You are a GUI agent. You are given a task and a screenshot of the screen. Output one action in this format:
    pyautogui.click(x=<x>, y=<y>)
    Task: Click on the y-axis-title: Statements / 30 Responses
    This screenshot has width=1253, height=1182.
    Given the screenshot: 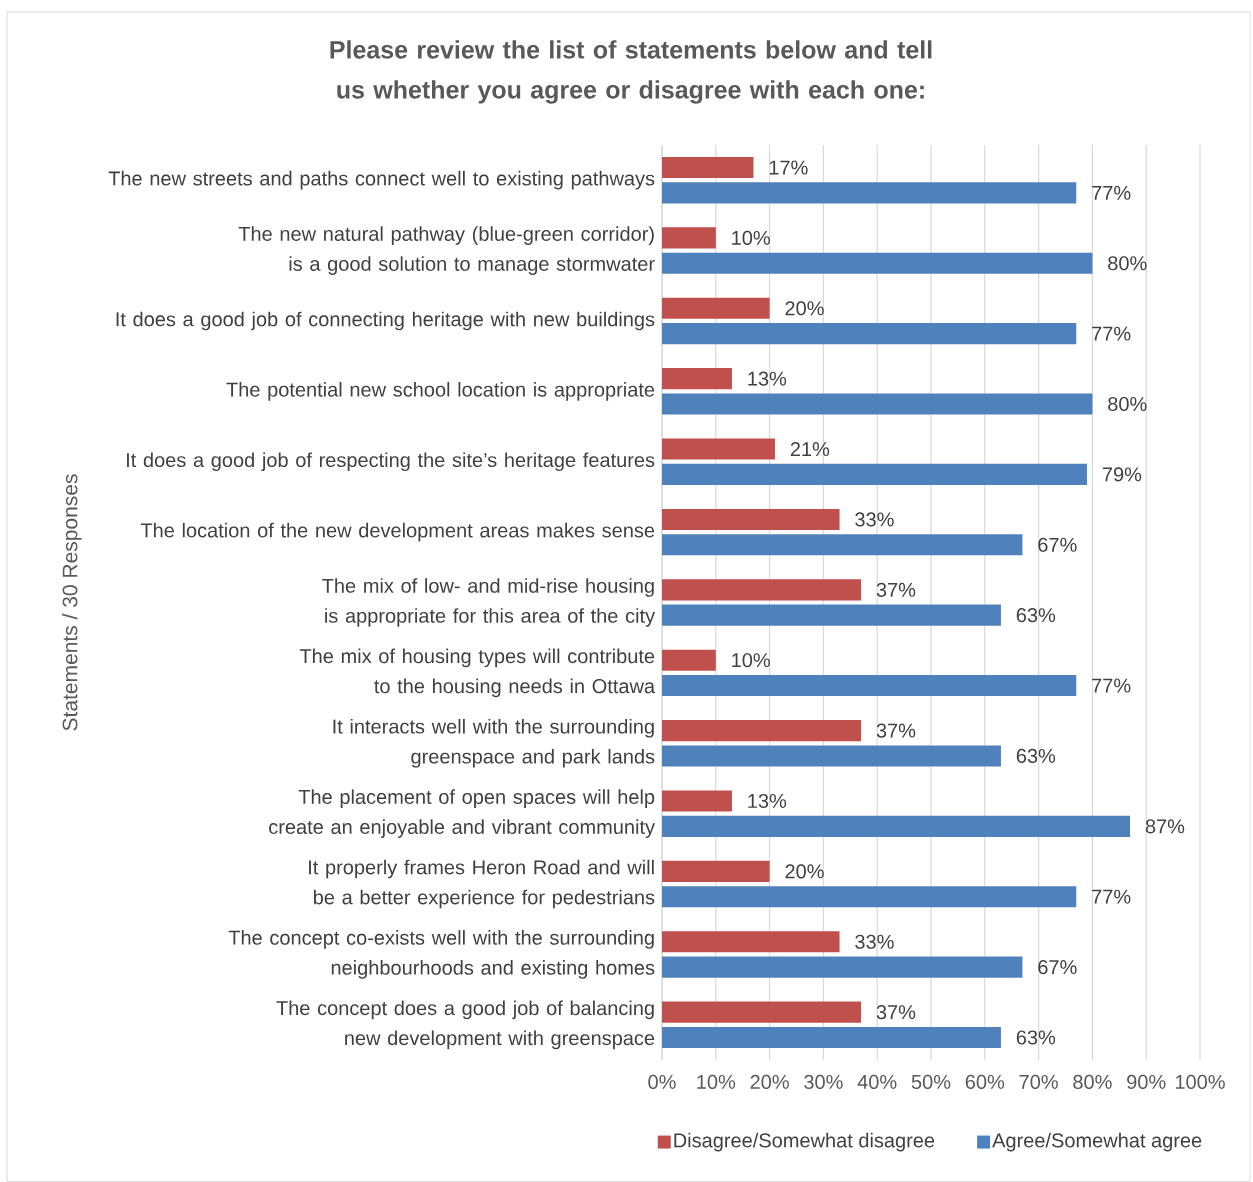 What is the action you would take?
    pyautogui.click(x=72, y=602)
    